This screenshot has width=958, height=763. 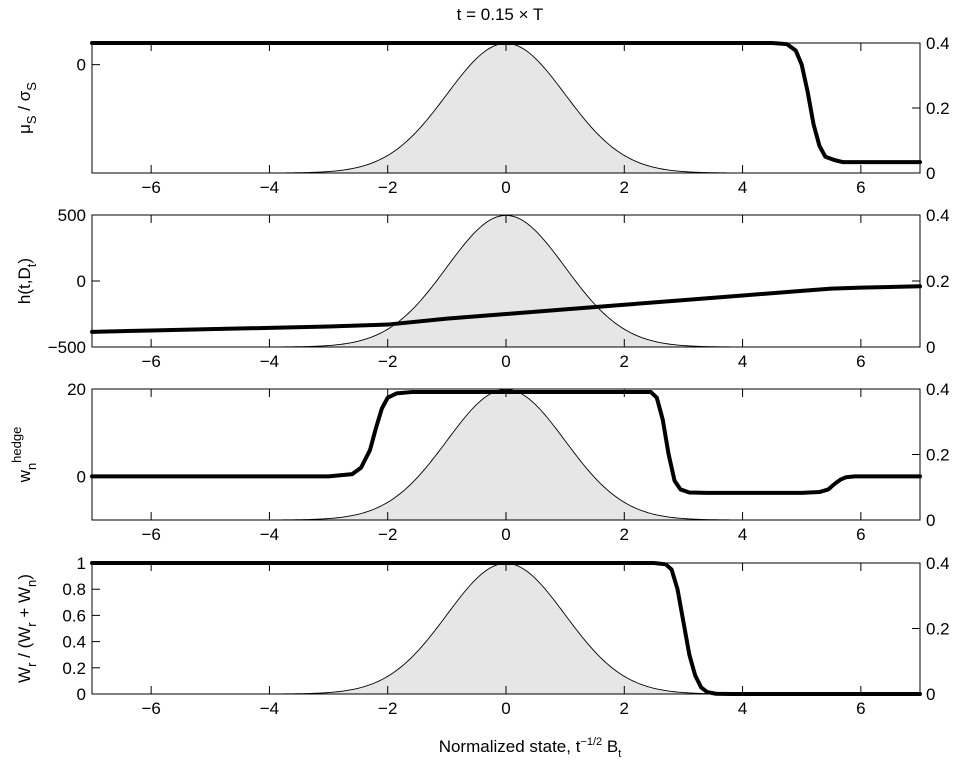 I want to click on y-tick-label-left: 500, so click(x=72, y=215).